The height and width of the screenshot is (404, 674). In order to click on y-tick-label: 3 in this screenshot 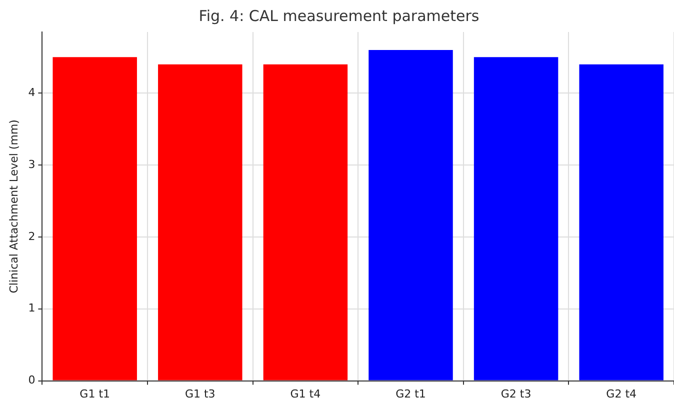, I will do `click(32, 164)`.